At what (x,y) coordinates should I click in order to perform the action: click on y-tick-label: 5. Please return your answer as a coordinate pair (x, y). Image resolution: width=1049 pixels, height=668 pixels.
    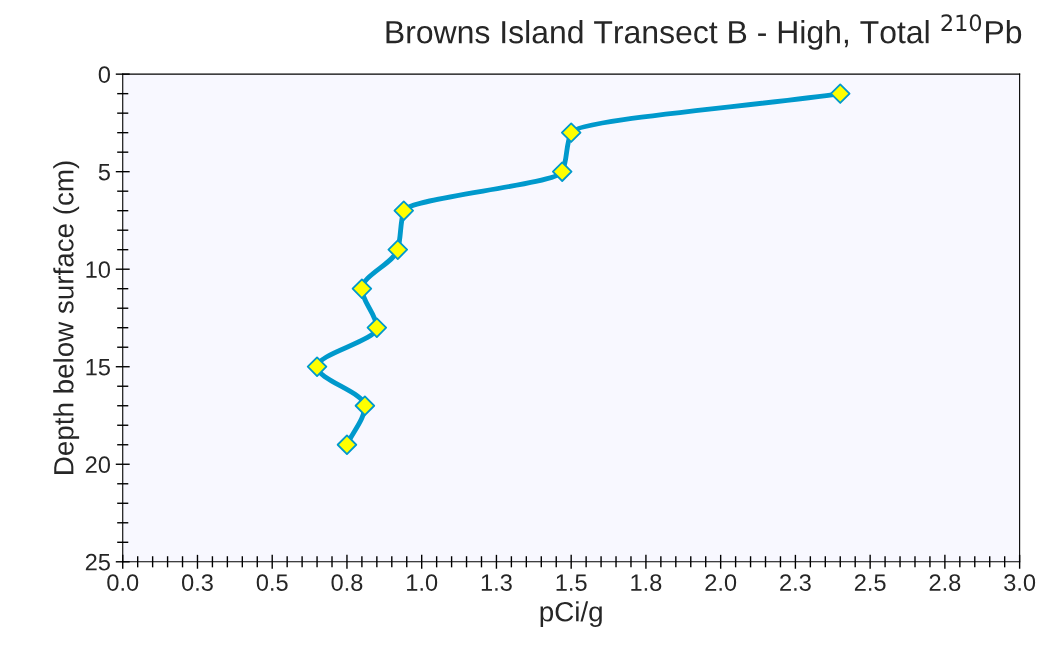
    Looking at the image, I should click on (104, 172).